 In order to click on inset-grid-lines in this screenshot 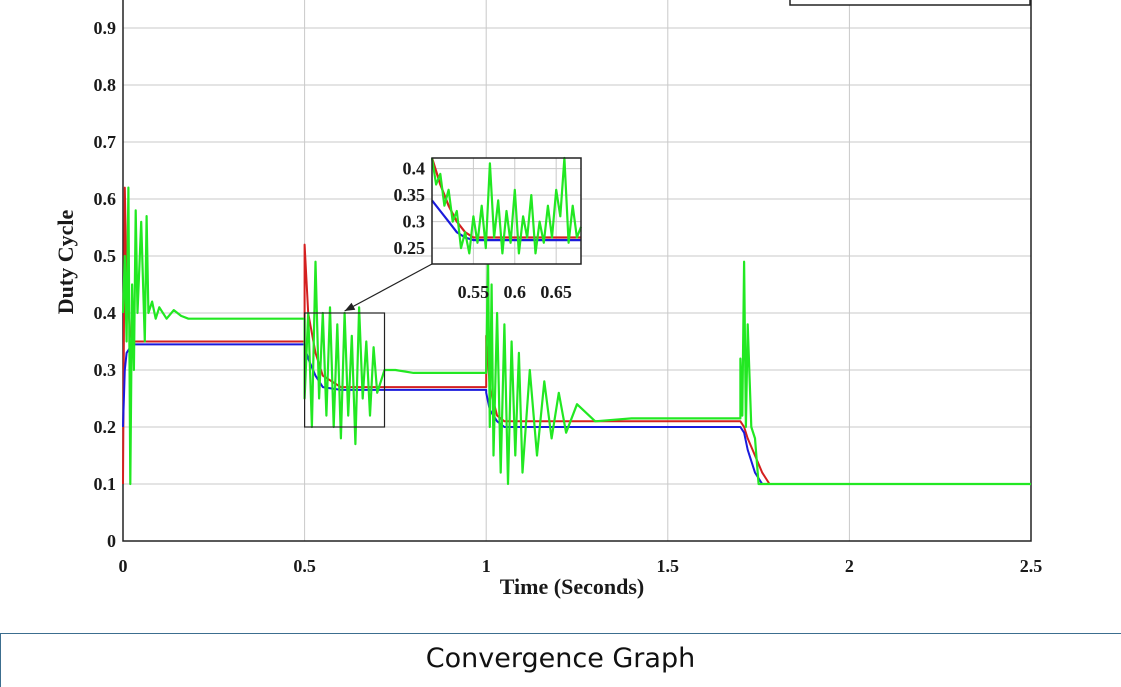, I will do `click(506, 211)`.